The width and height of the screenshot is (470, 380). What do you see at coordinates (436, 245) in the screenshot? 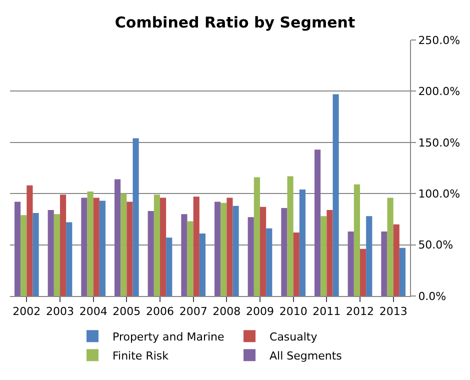
I see `y-tick-label: 50.0%` at bounding box center [436, 245].